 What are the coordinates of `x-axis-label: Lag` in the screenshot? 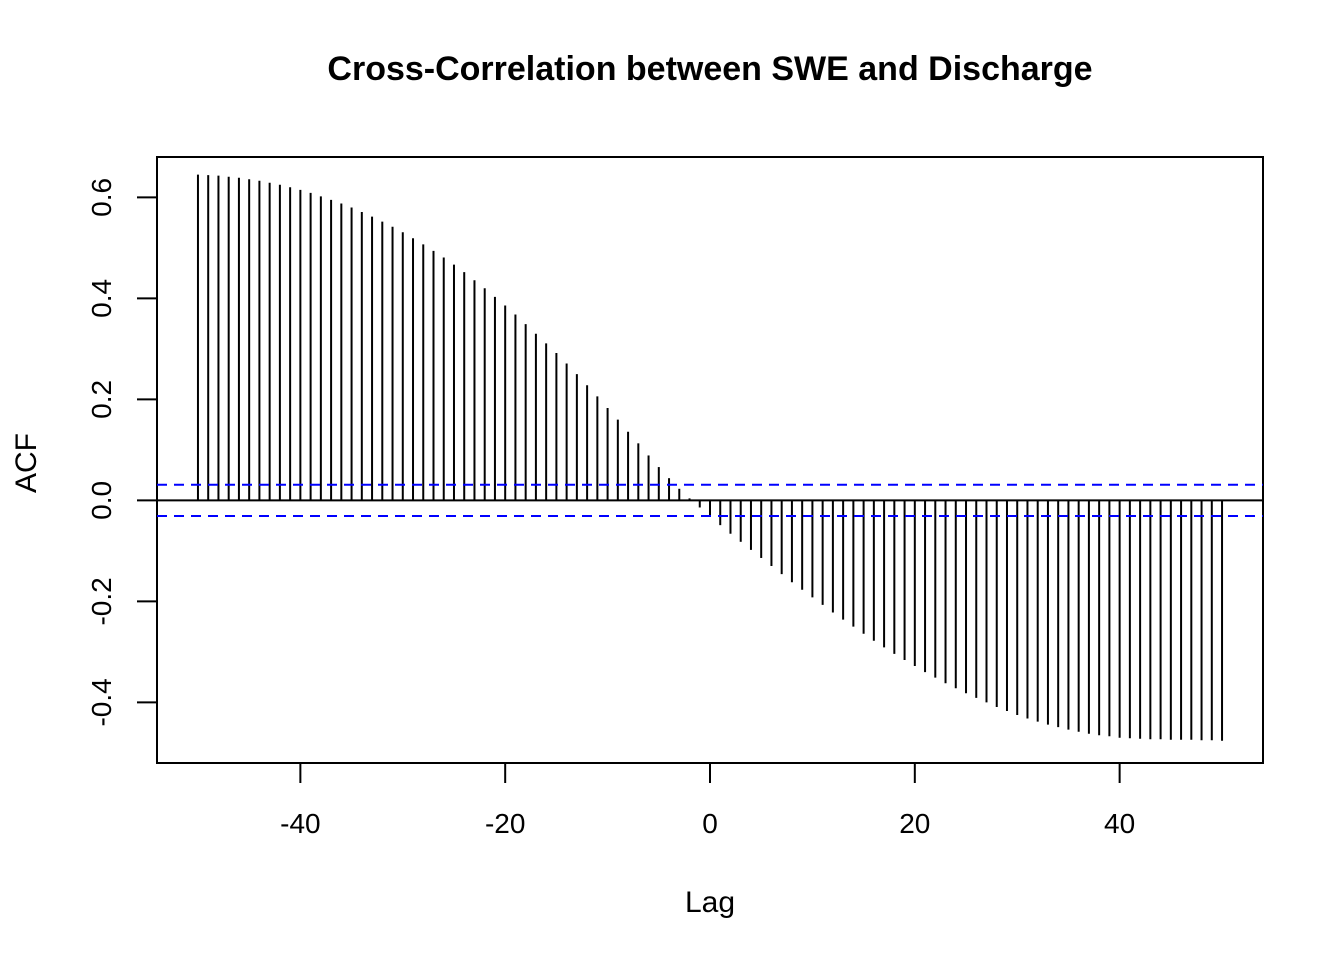 It's located at (710, 902).